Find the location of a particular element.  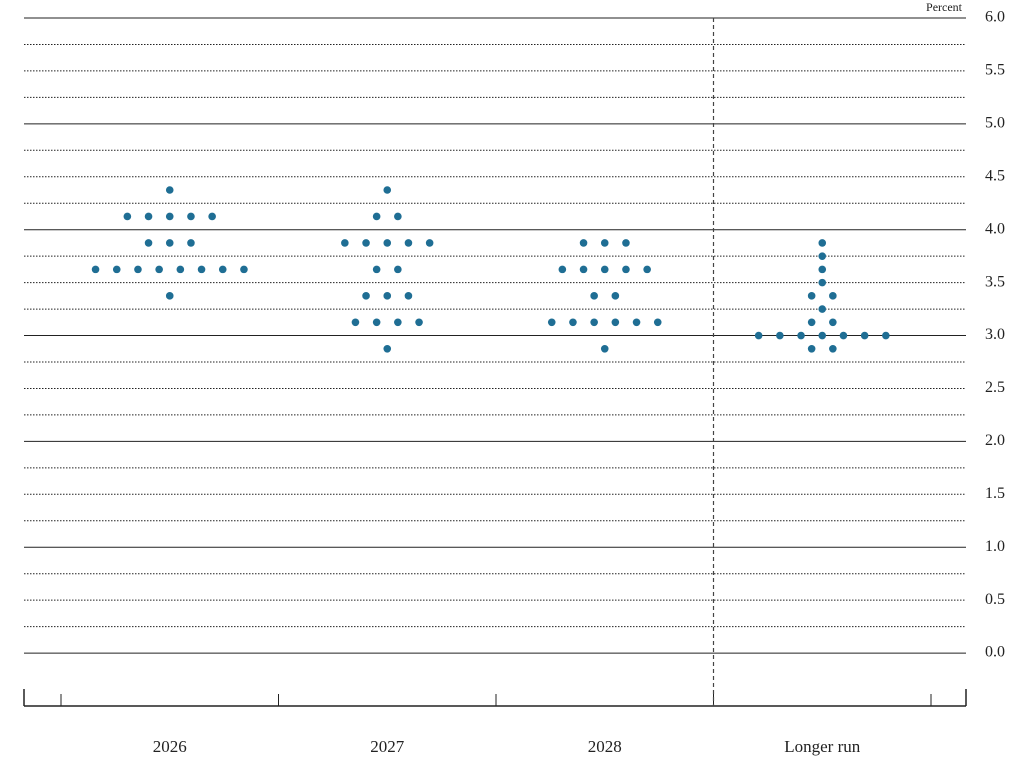

y-tick-label: 1.5 is located at coordinates (995, 493).